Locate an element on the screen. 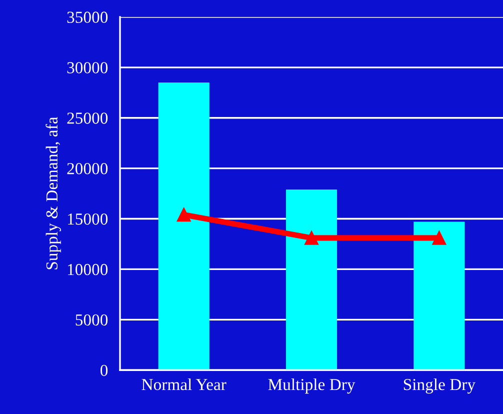 The height and width of the screenshot is (414, 503). y-tick-label: 15000 is located at coordinates (88, 219).